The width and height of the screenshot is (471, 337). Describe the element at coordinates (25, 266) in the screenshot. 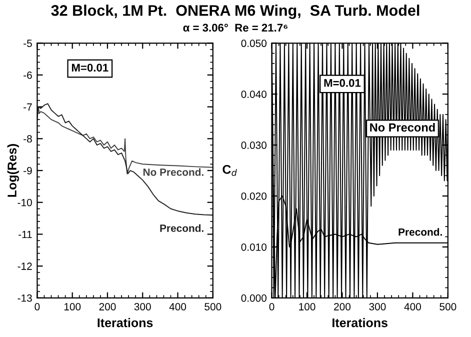

I see `y-tick-label: -12` at that location.